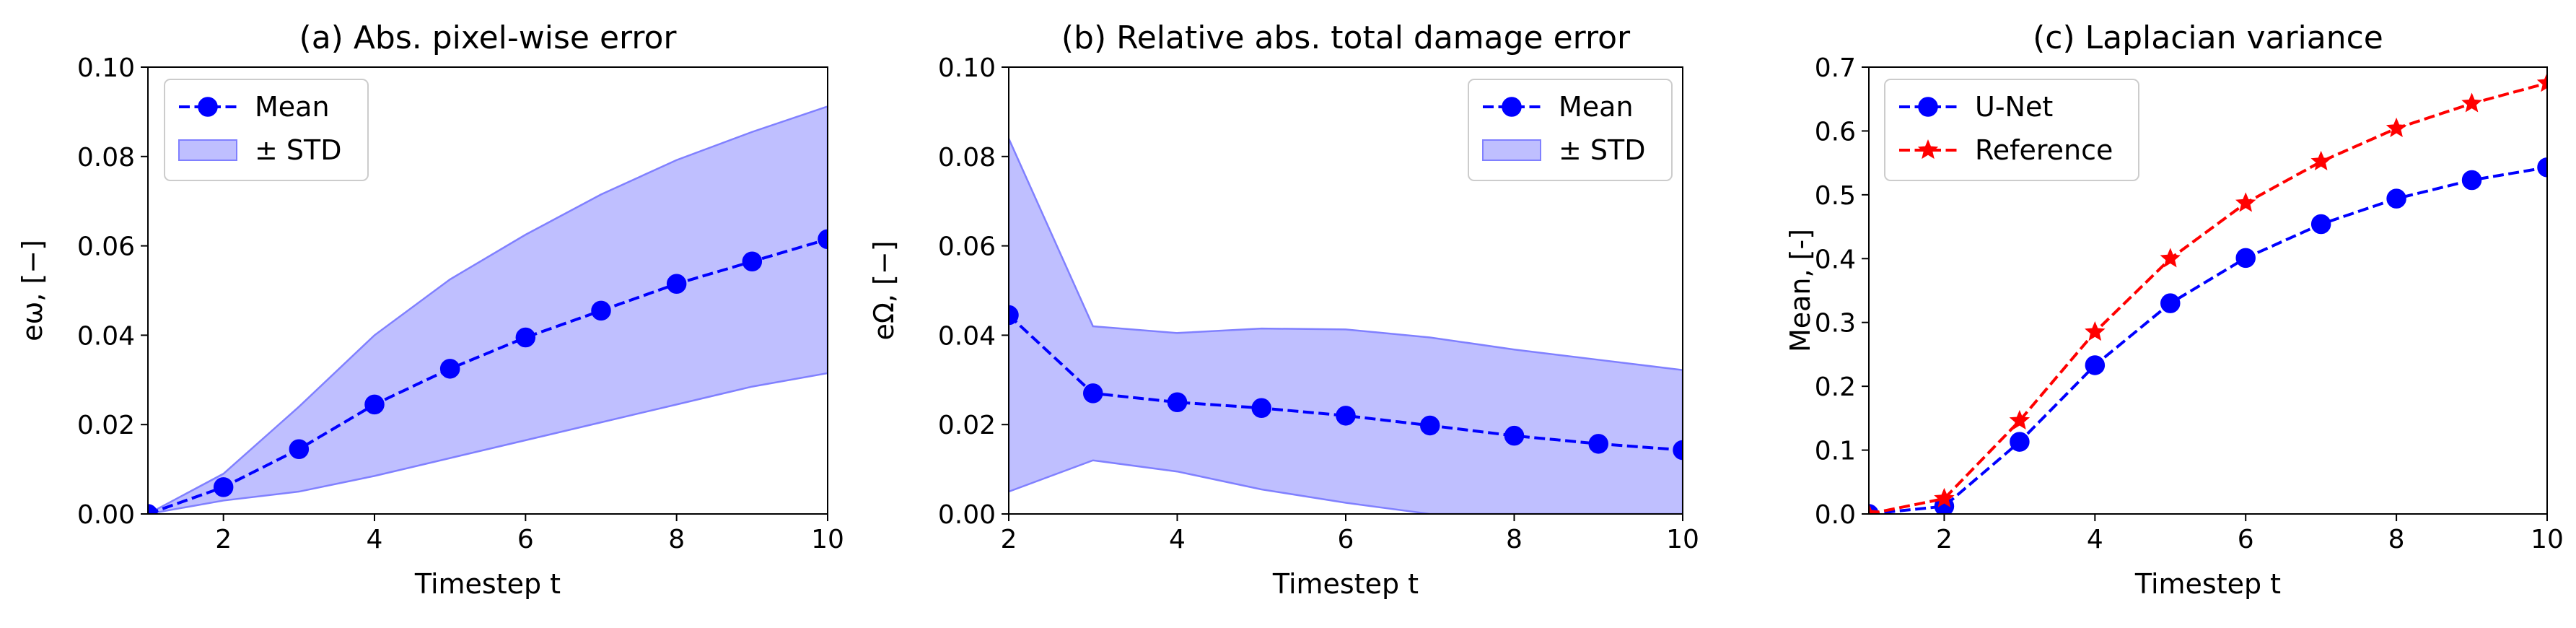 The width and height of the screenshot is (2576, 628). I want to click on chart-title: (a) Abs. pixel-wise error, so click(488, 37).